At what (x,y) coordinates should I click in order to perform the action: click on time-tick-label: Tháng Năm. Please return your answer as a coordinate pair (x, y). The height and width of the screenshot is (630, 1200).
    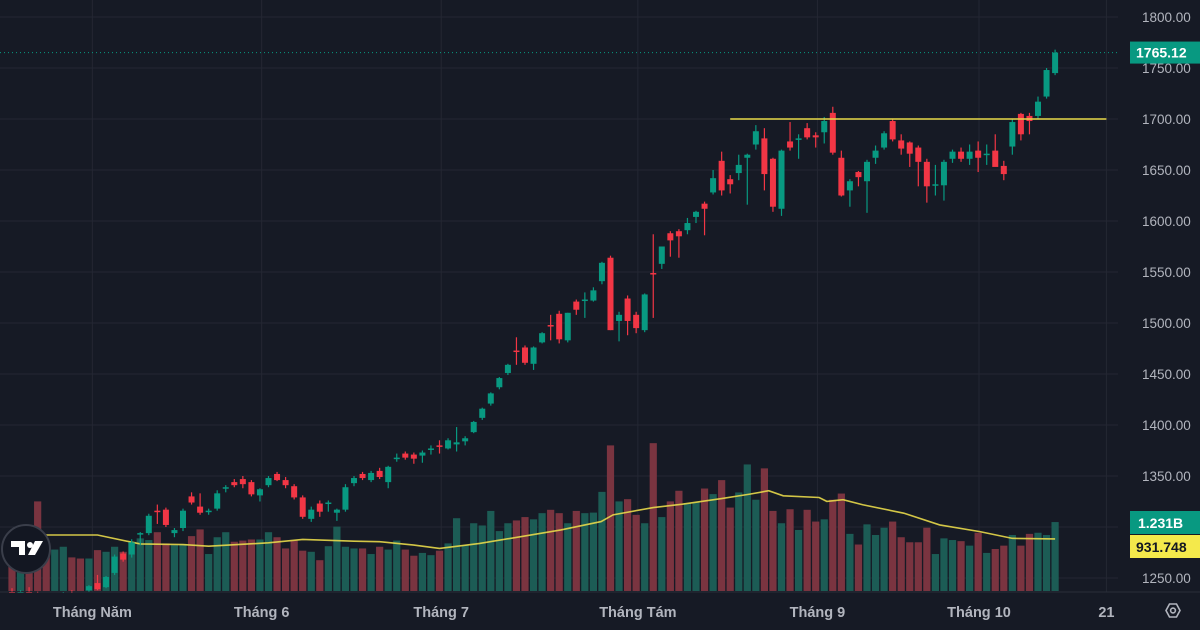
    Looking at the image, I should click on (92, 613).